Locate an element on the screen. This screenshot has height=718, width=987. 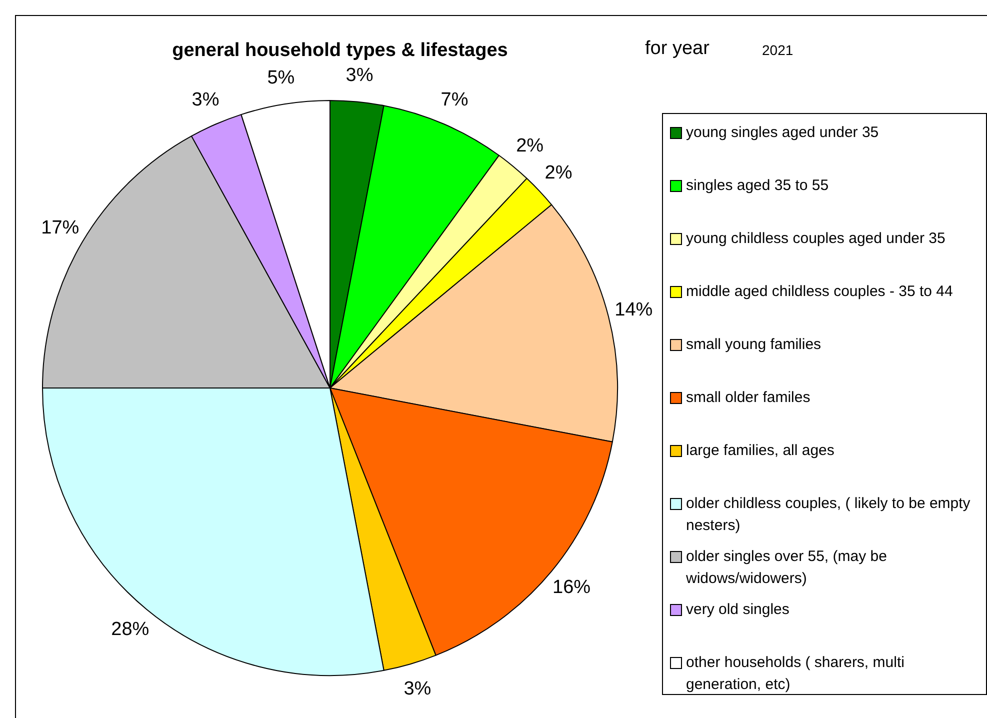
text: 2021 is located at coordinates (778, 50).